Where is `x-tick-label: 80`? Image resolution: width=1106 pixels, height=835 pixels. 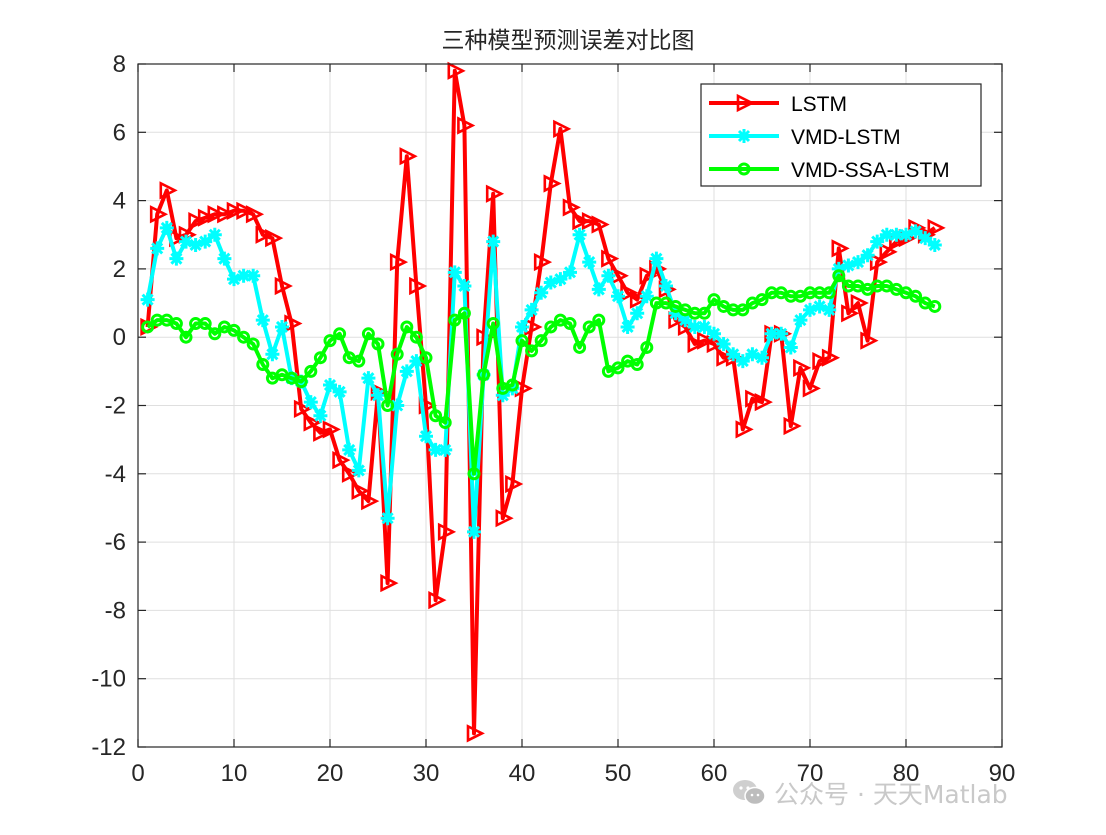 x-tick-label: 80 is located at coordinates (906, 773).